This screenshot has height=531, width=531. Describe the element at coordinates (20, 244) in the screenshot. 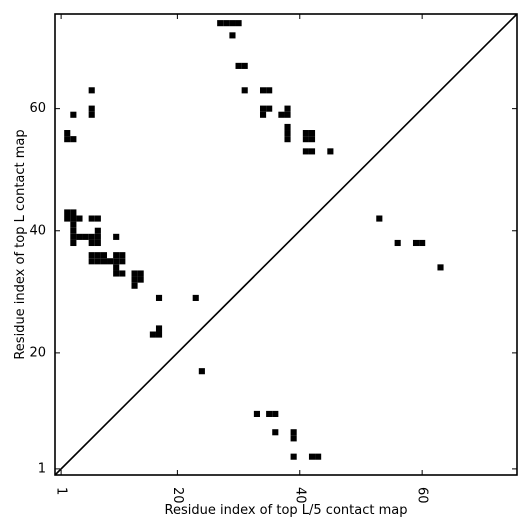

I see `y-axis-label: Residue index of top L contact map` at that location.